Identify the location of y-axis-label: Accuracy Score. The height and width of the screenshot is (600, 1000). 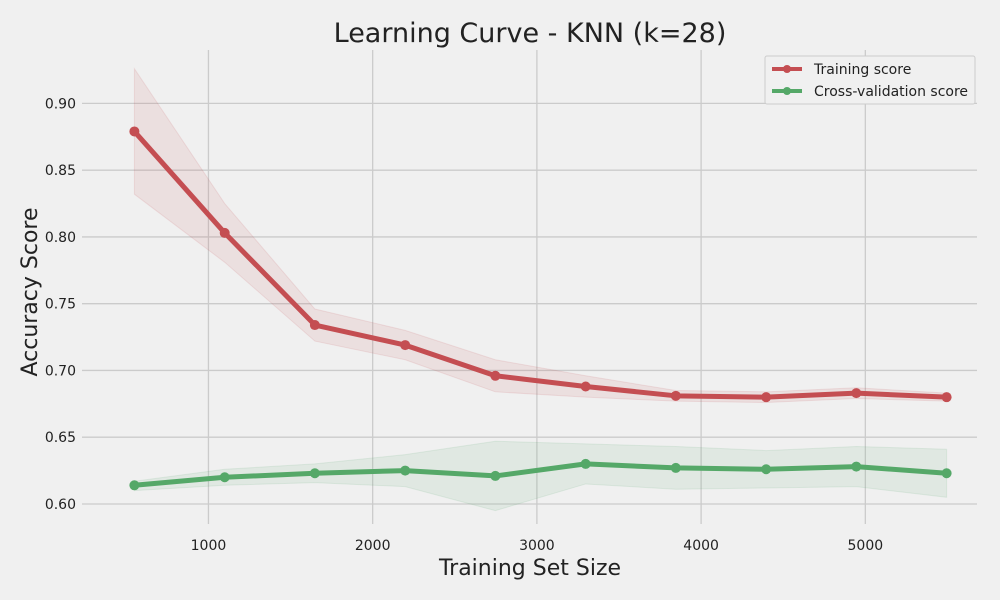
(30, 291).